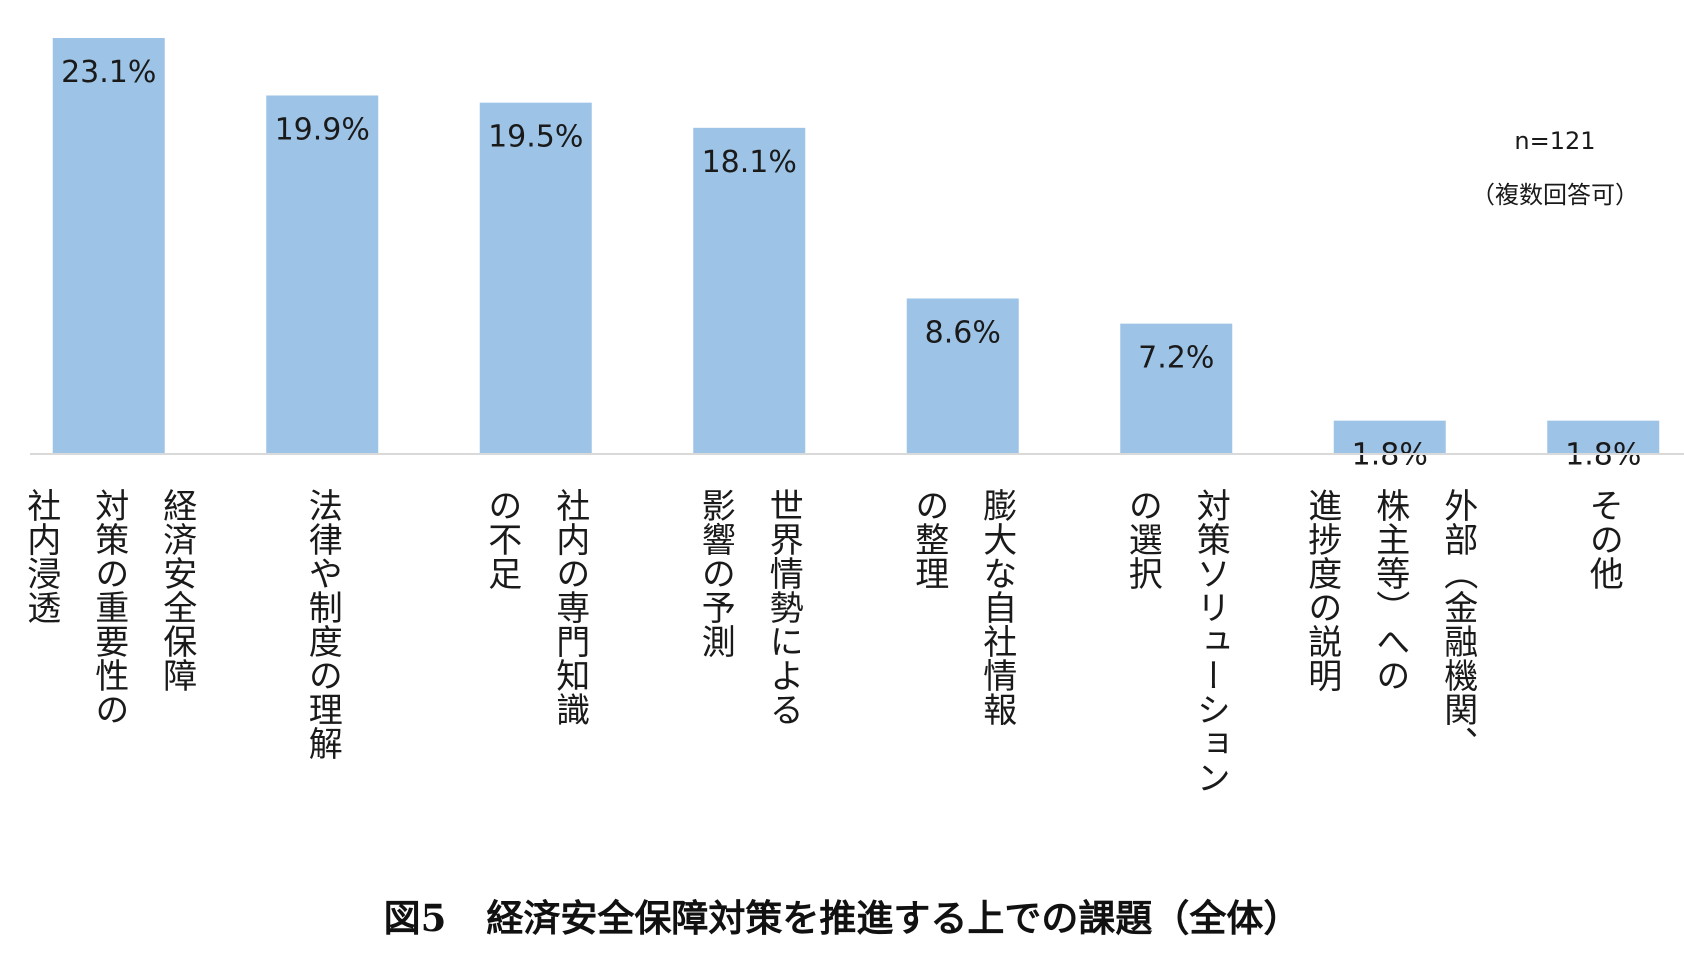 Image resolution: width=1684 pixels, height=964 pixels. Describe the element at coordinates (322, 624) in the screenshot. I see `category-label-2: 法律や制度の理解` at that location.